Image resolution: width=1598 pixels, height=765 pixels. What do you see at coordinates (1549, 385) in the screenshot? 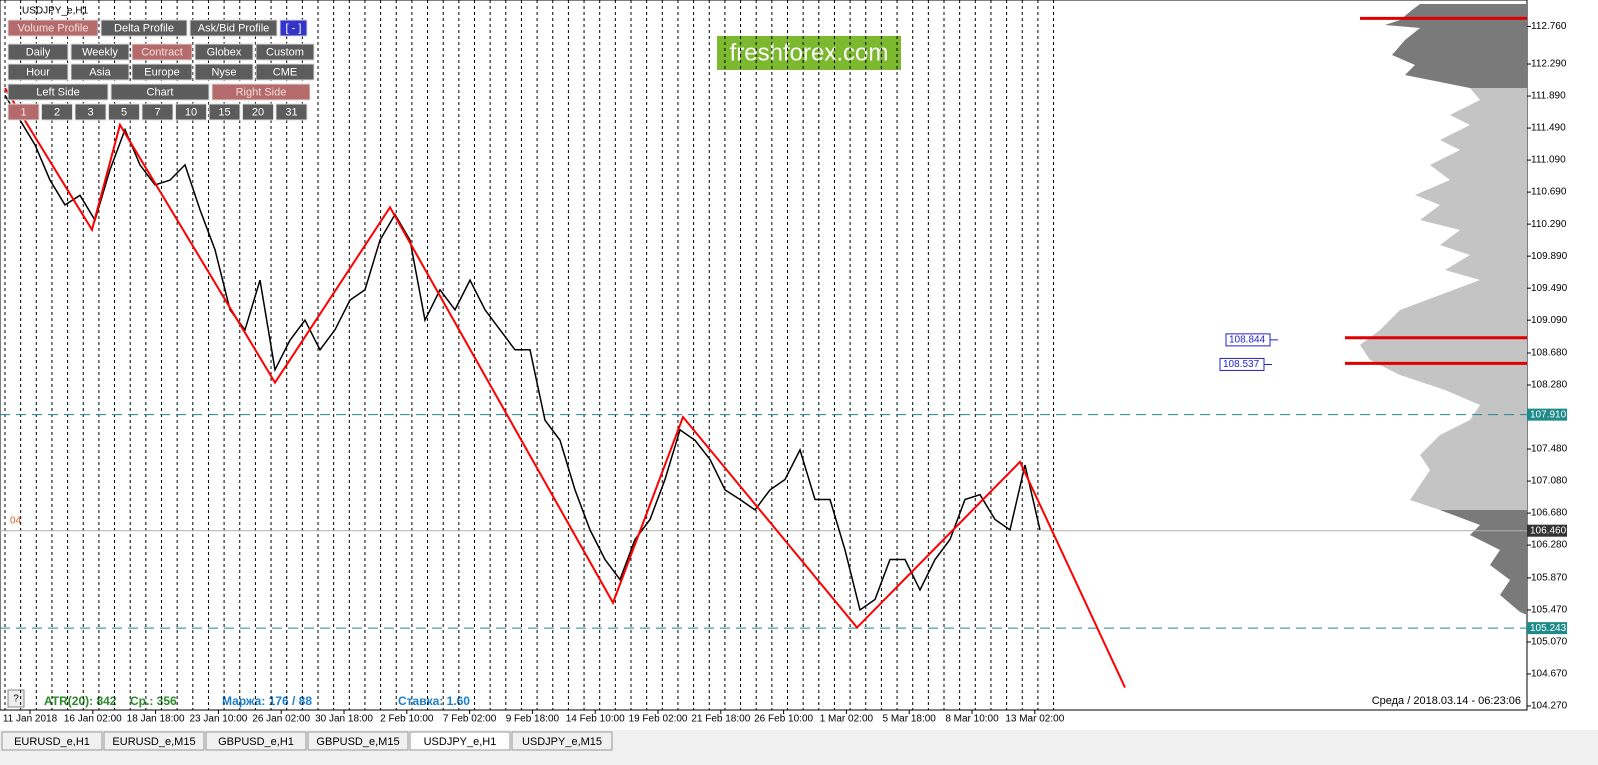
I see `y-tick-label: 108.280` at bounding box center [1549, 385].